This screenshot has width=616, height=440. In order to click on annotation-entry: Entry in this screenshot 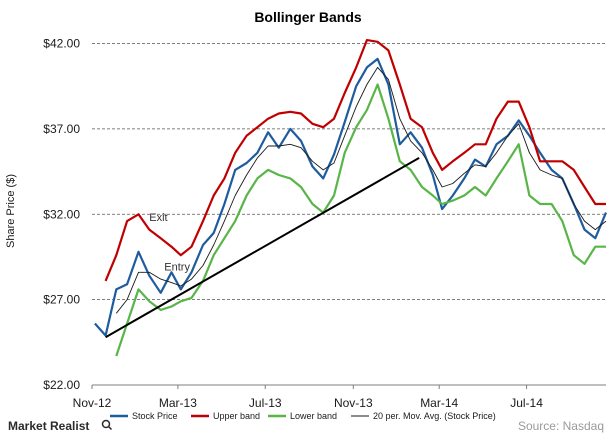, I will do `click(177, 268)`.